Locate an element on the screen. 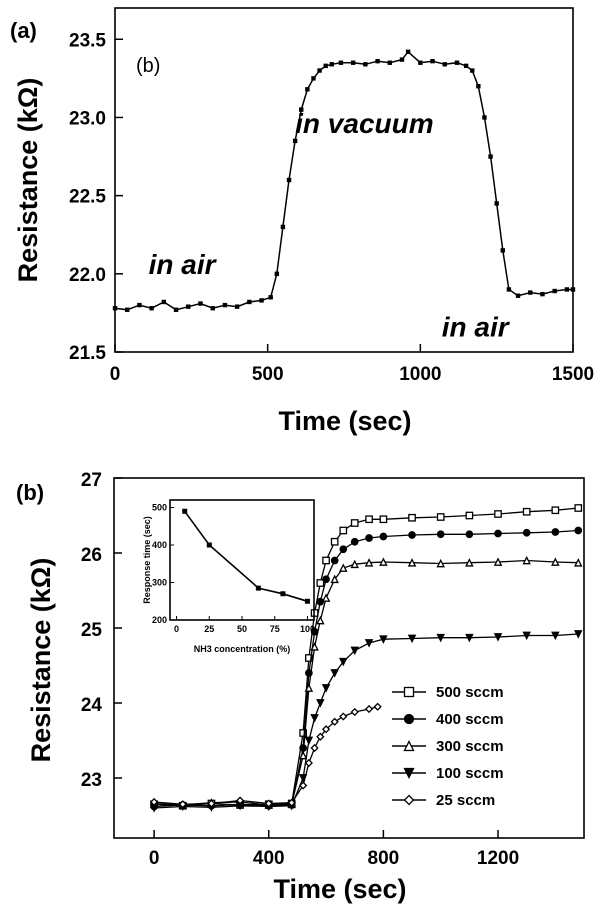  legend-label: 100 sccm is located at coordinates (470, 773).